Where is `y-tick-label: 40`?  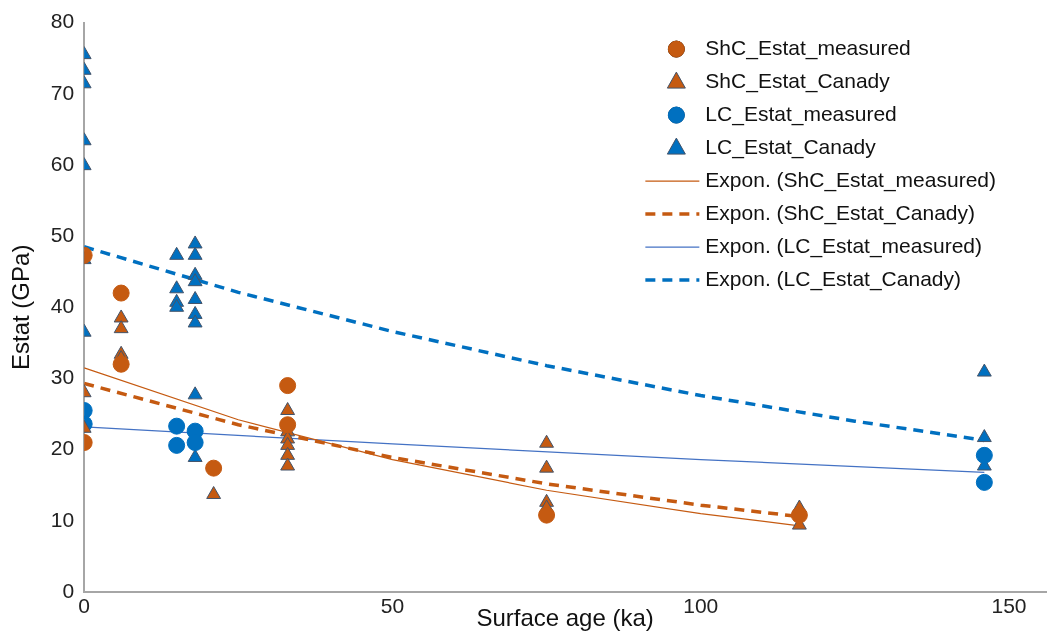
y-tick-label: 40 is located at coordinates (62, 306).